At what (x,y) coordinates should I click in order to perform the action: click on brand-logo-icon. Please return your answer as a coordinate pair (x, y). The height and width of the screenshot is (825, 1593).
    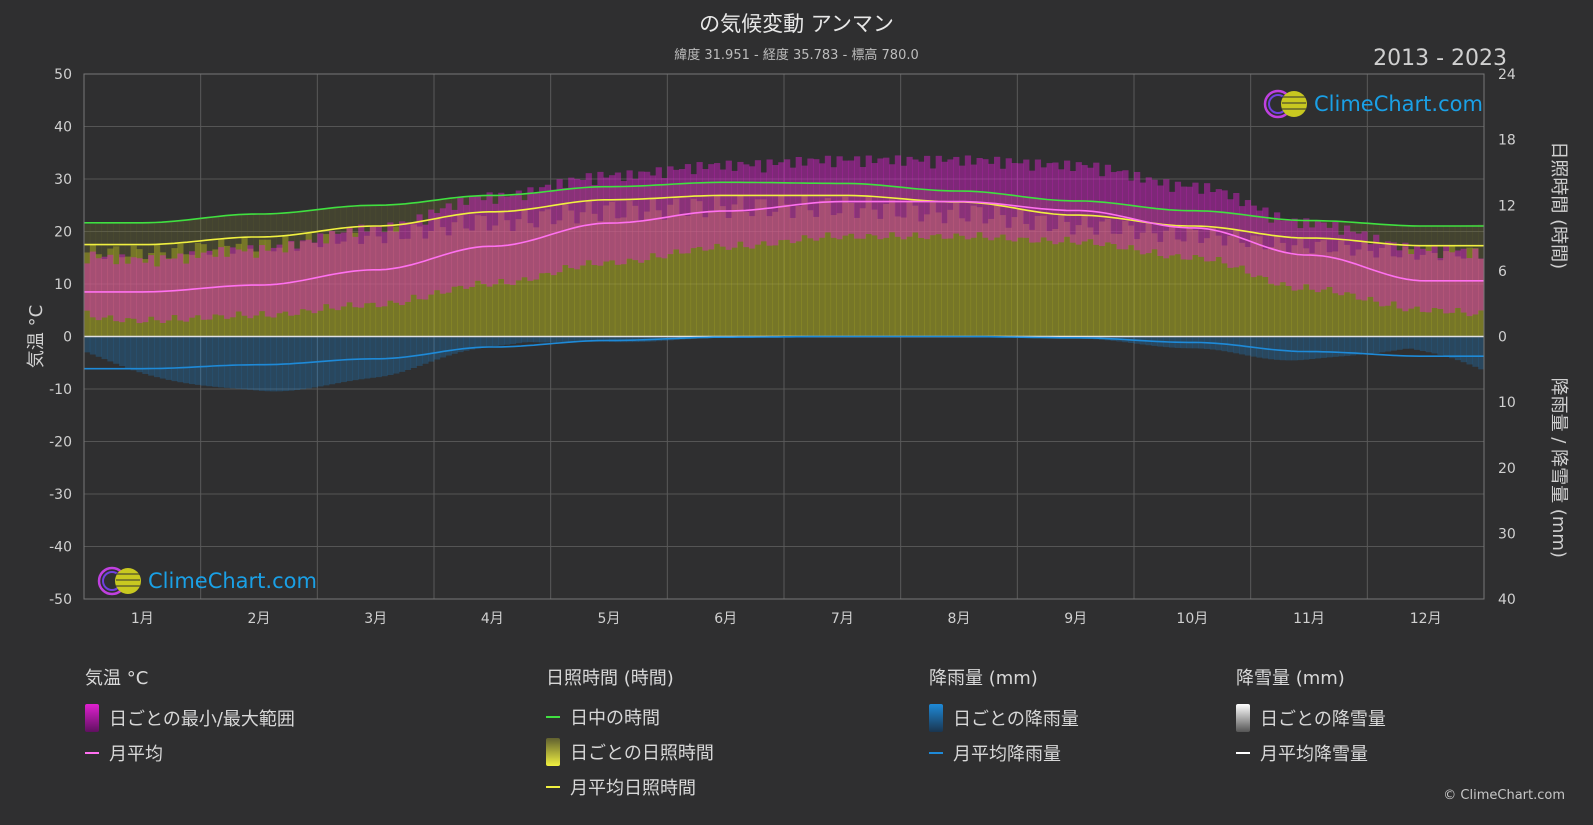
    Looking at the image, I should click on (1285, 104).